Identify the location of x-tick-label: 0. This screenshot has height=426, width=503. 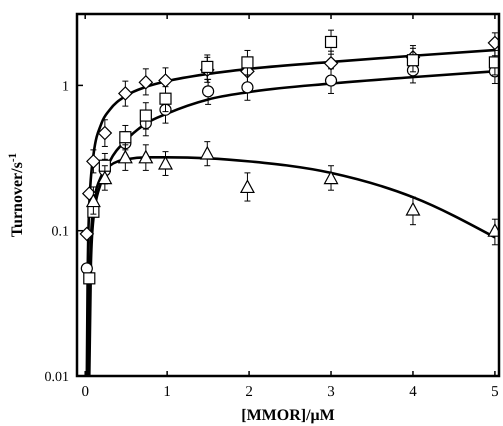
(85, 392).